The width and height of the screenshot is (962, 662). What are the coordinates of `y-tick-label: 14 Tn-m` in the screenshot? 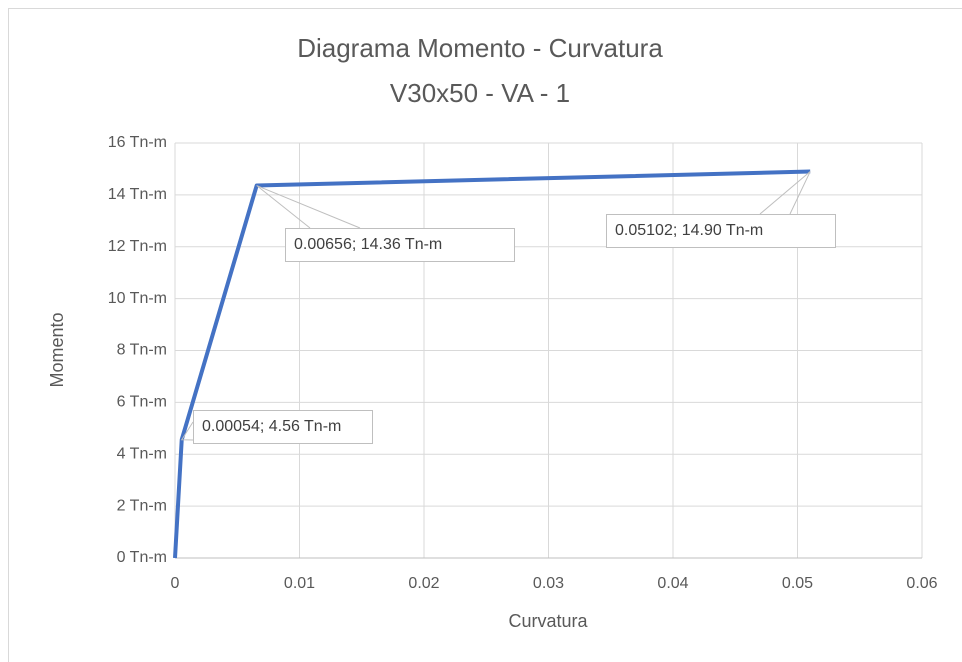 It's located at (137, 194).